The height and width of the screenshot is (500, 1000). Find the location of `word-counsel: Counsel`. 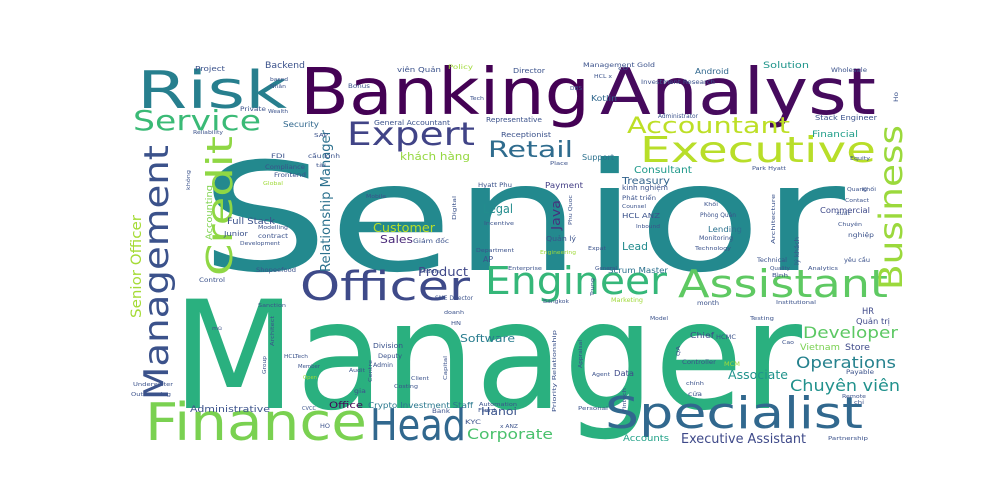

word-counsel: Counsel is located at coordinates (634, 207).